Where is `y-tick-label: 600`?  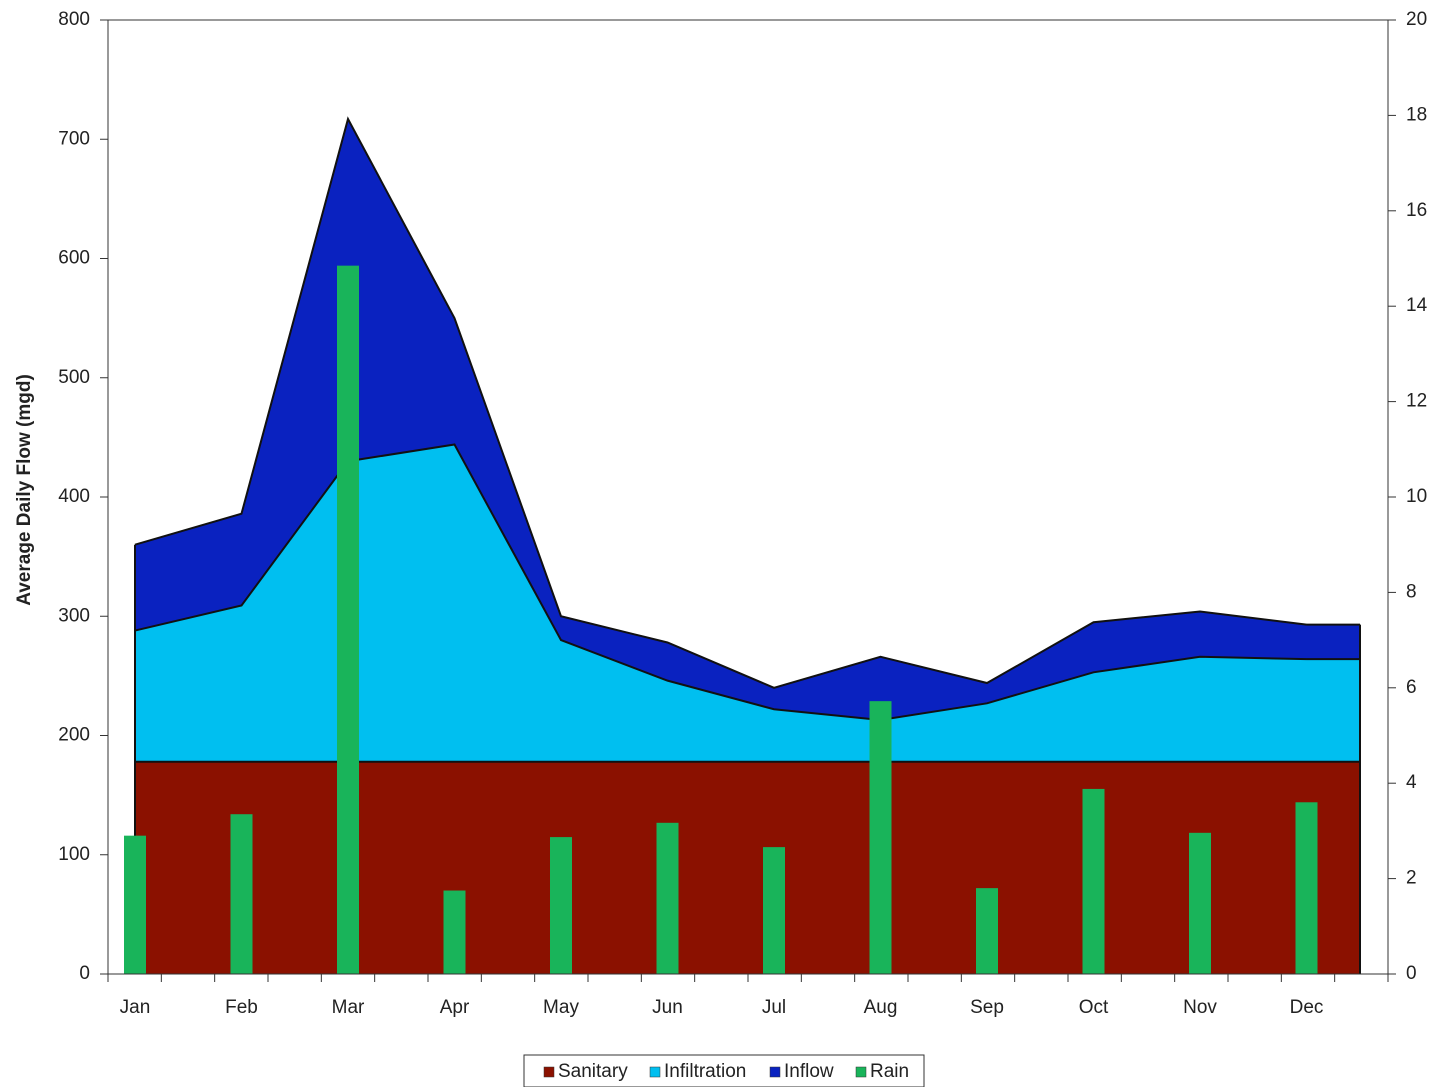
y-tick-label: 600 is located at coordinates (74, 258).